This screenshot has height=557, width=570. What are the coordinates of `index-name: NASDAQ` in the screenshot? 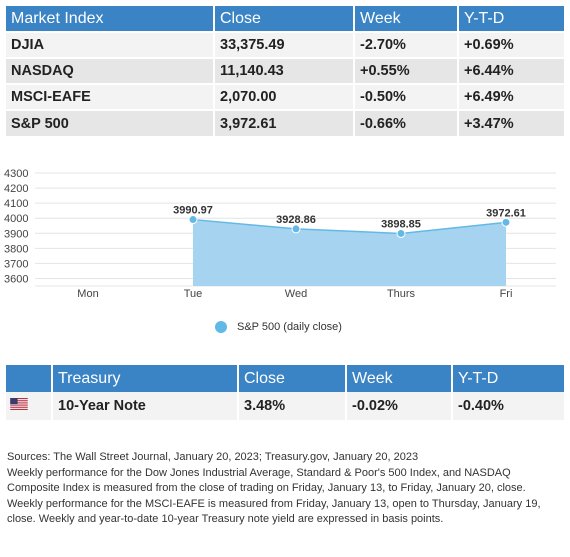 It's located at (110, 70).